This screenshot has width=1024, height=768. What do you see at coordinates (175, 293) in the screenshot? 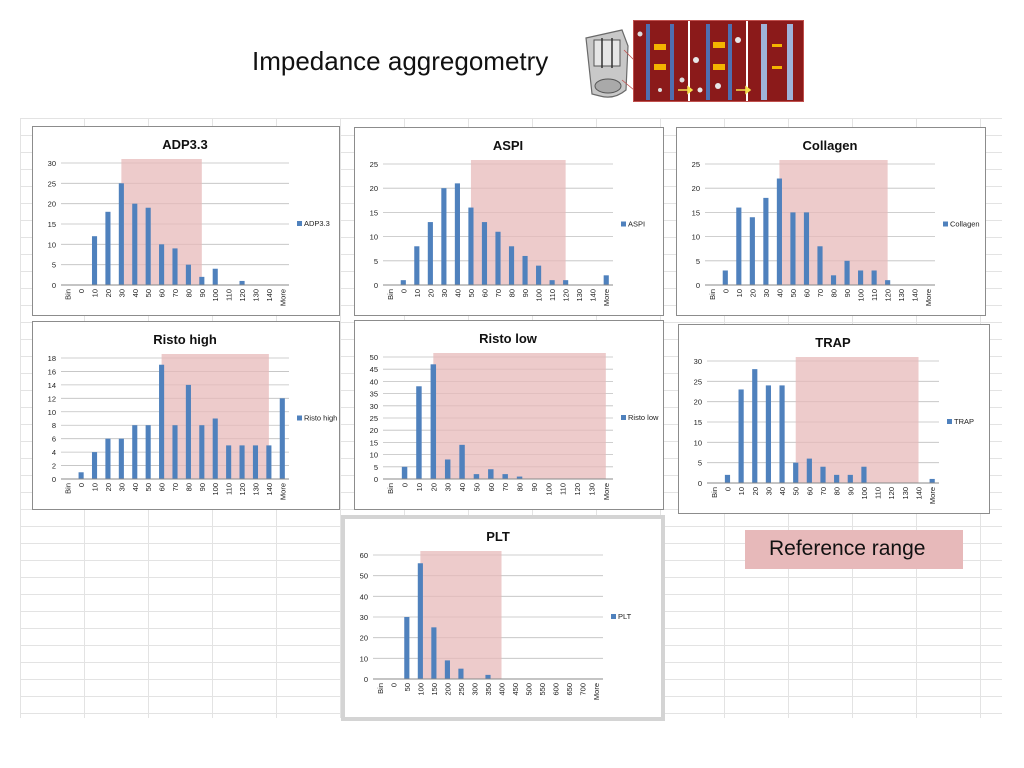
I see `chart-0-xtick-label: 70` at bounding box center [175, 293].